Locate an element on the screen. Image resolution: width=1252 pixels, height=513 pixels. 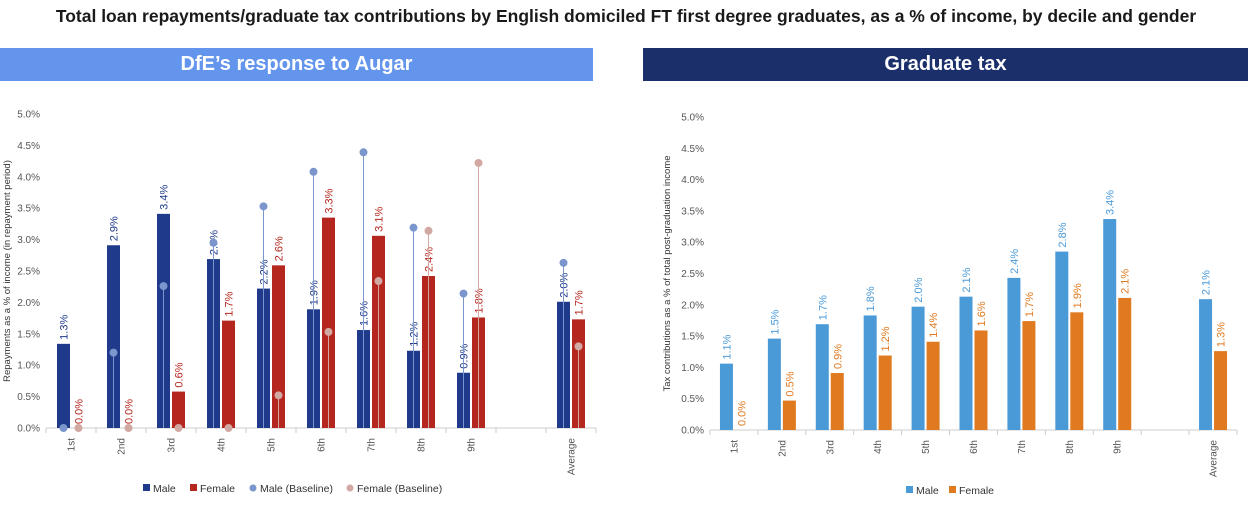
right-data-label: 0.0% is located at coordinates (742, 413).